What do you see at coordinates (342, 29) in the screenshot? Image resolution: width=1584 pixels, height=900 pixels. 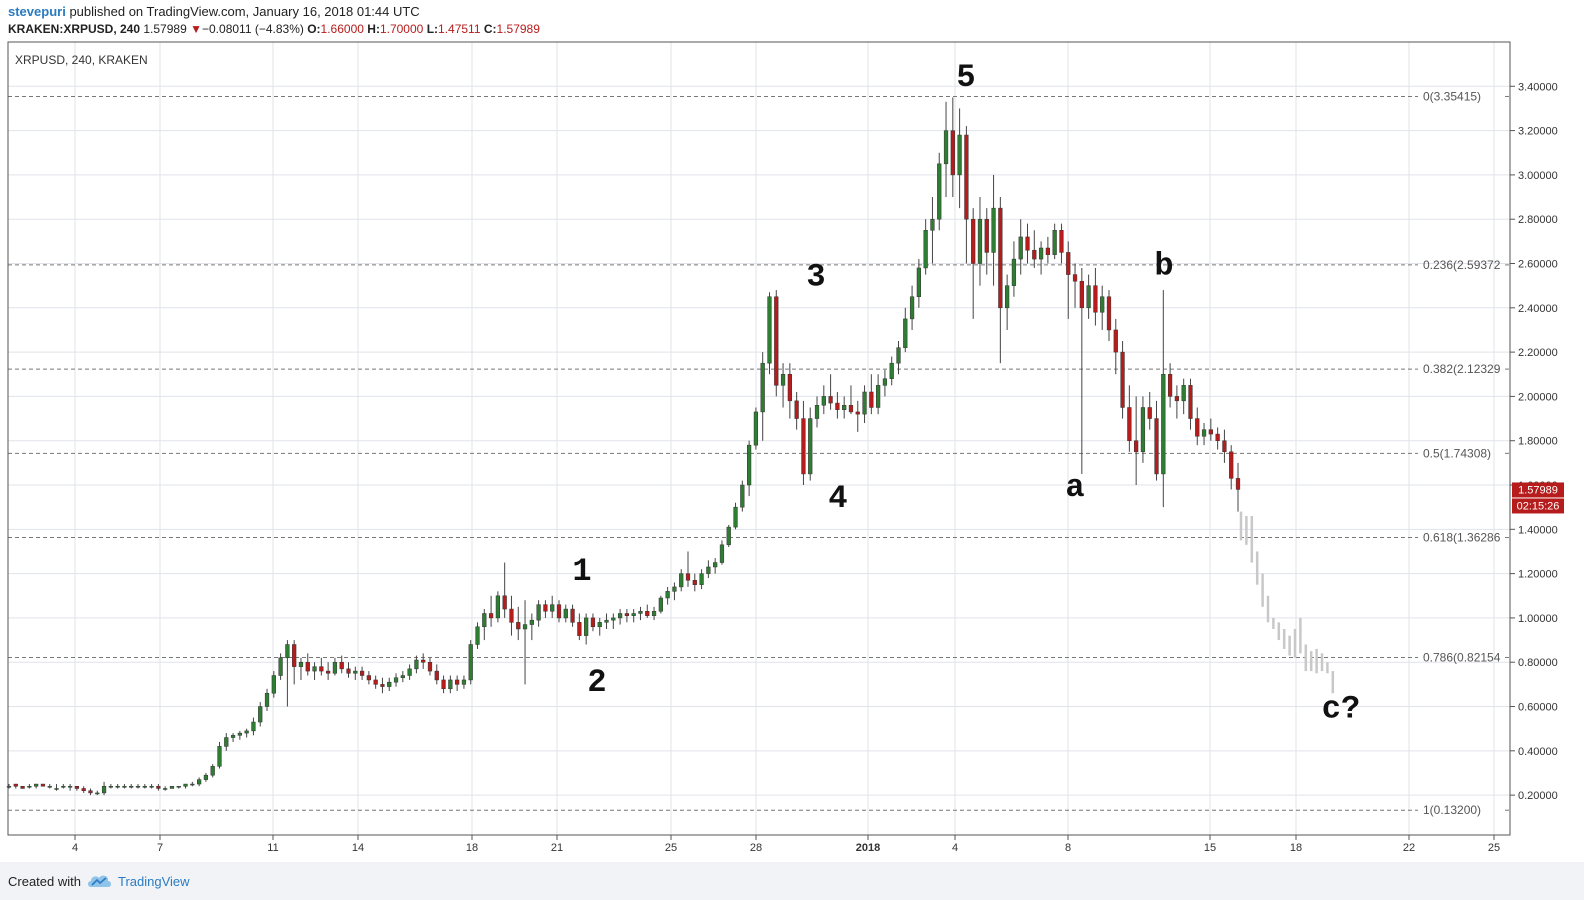 I see `open-value: 1.66000` at bounding box center [342, 29].